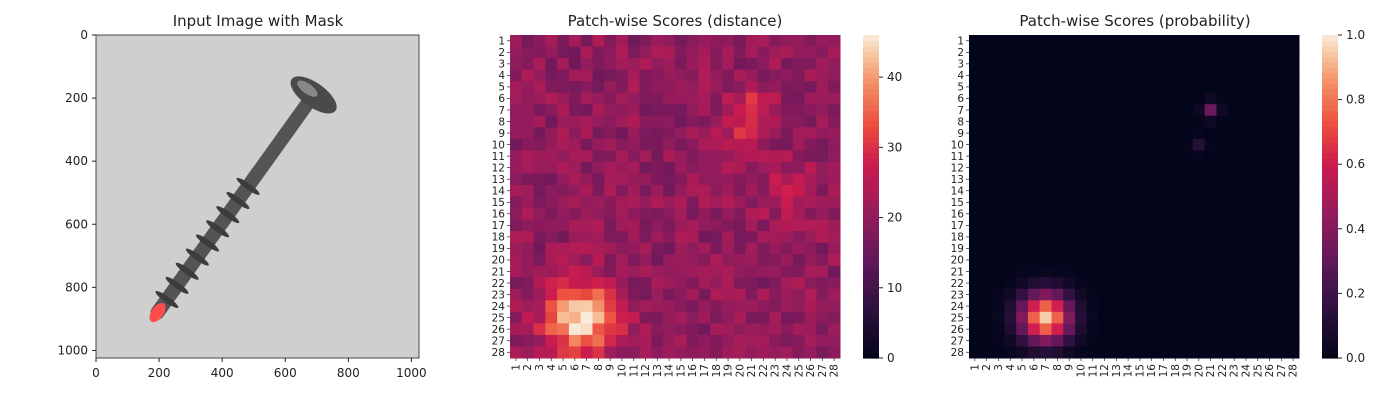 This screenshot has width=1400, height=400. What do you see at coordinates (498, 295) in the screenshot?
I see `y-tick-label: 23` at bounding box center [498, 295].